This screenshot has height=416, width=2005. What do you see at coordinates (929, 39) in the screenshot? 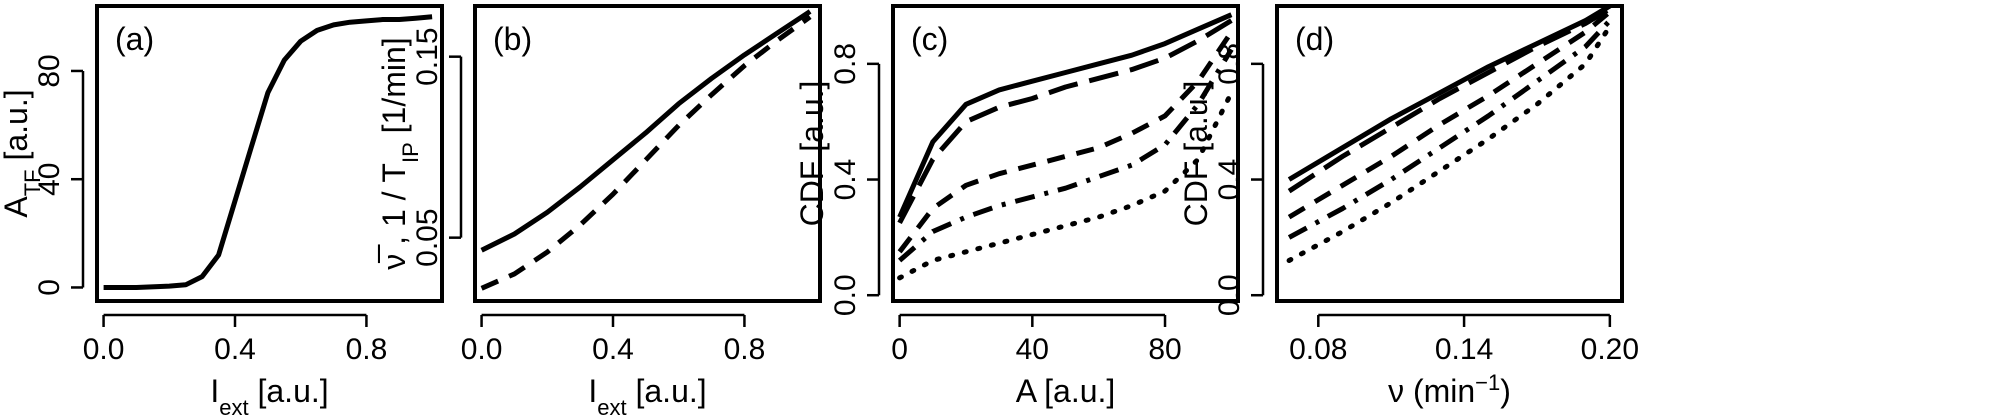
I see `panel-label: (c)` at bounding box center [929, 39].